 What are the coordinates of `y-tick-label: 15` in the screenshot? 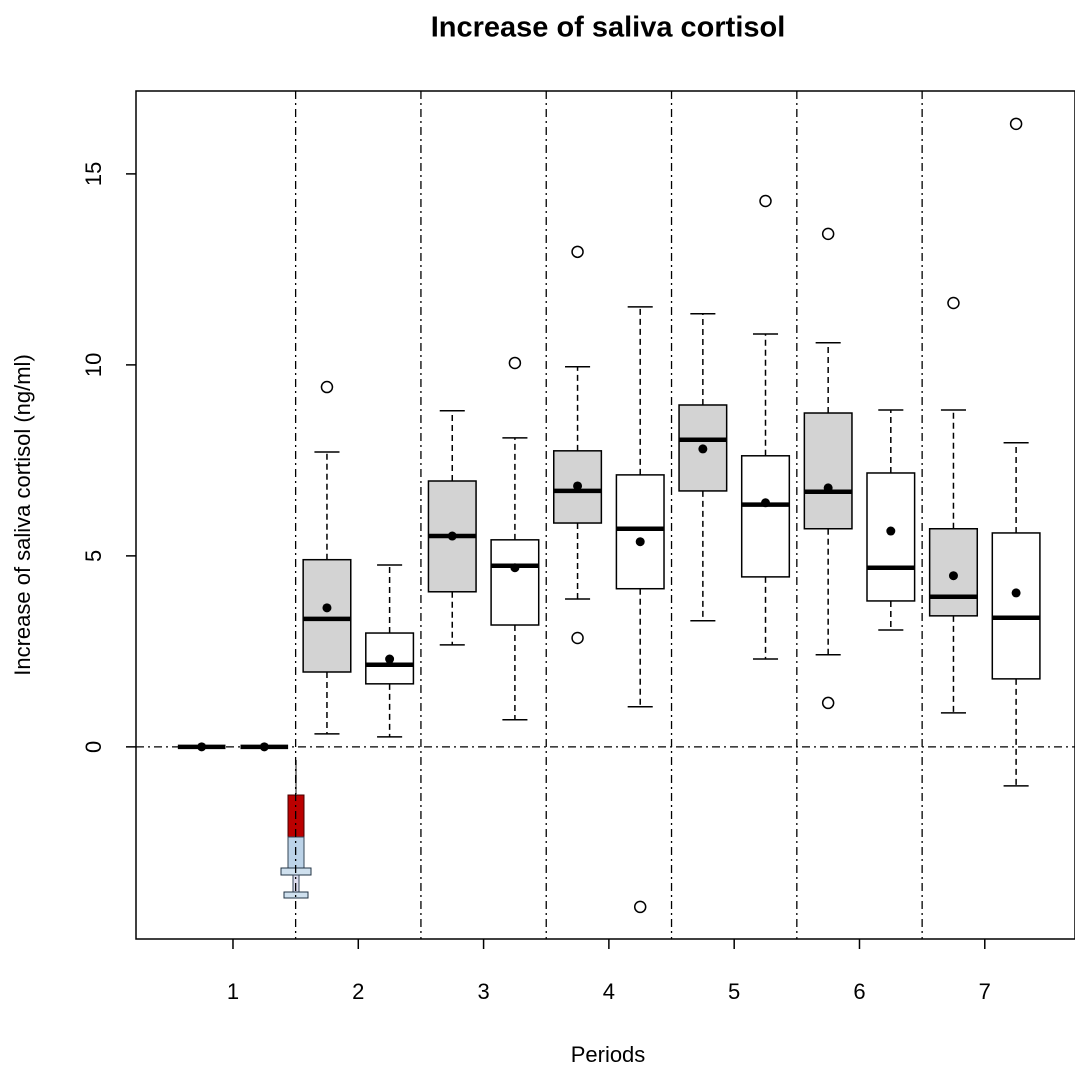 It's located at (93, 174).